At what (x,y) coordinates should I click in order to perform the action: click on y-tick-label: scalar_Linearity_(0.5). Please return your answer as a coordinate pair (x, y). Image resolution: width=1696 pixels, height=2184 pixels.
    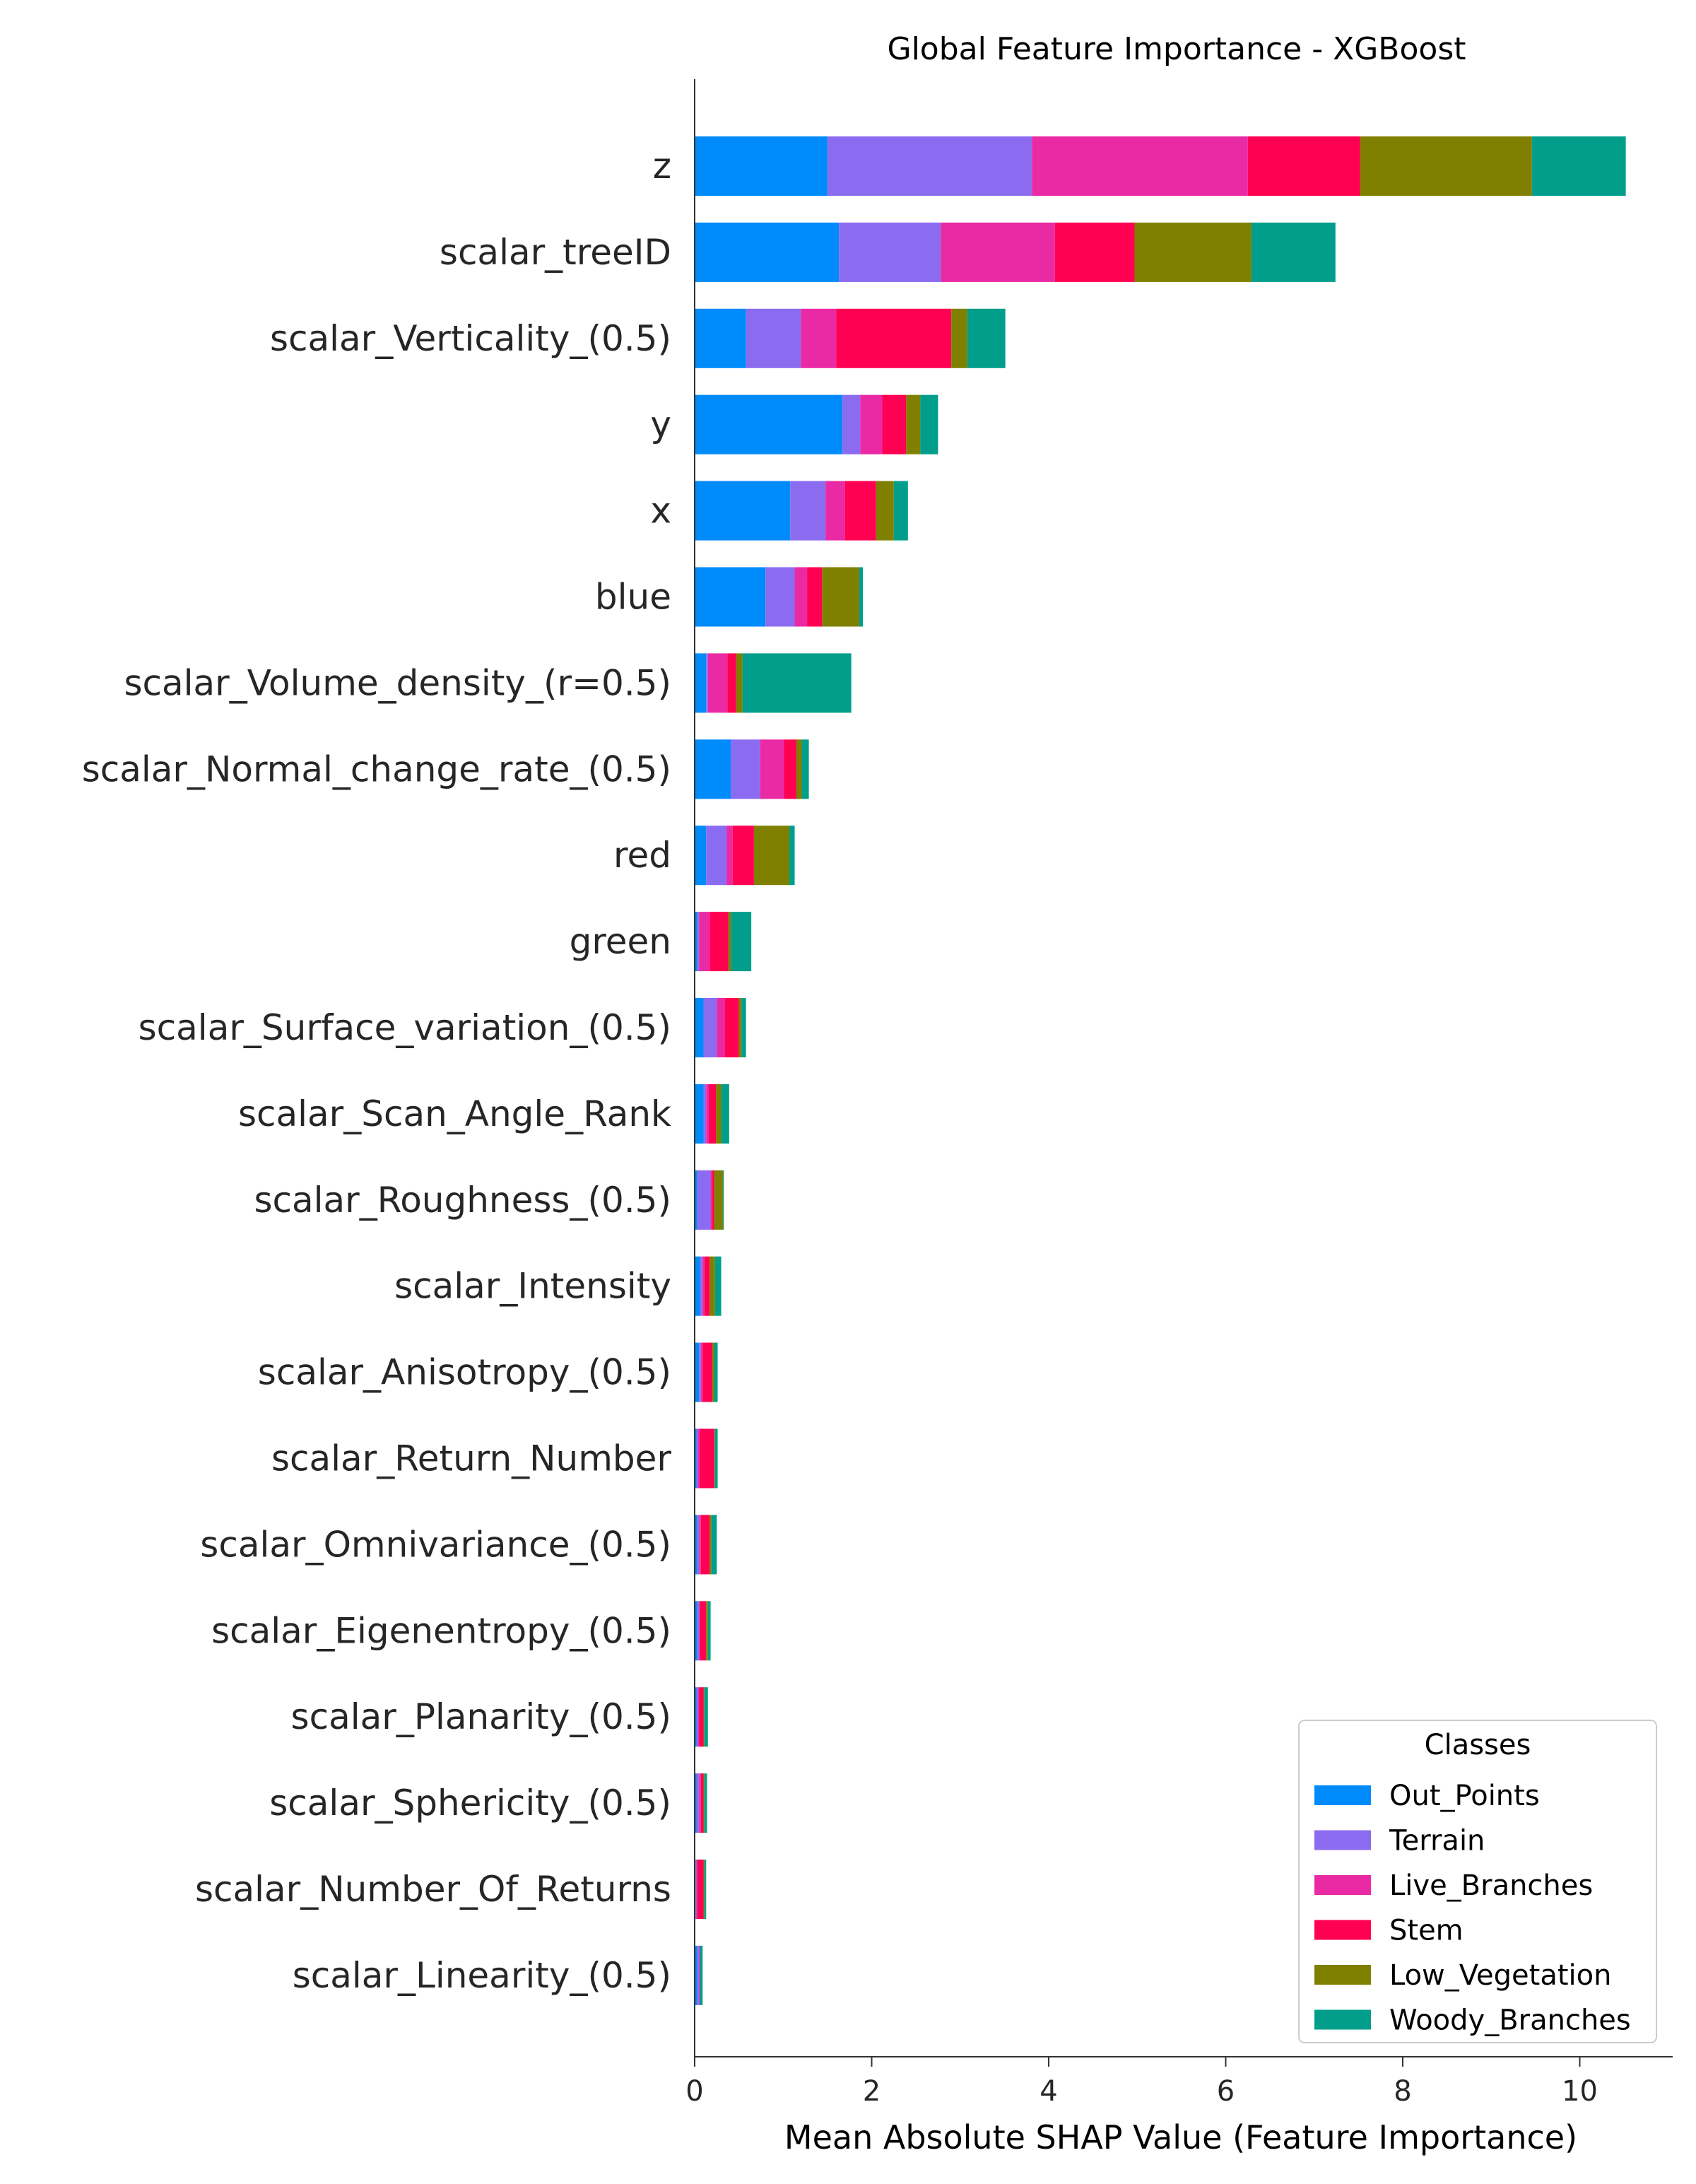
    Looking at the image, I should click on (482, 1976).